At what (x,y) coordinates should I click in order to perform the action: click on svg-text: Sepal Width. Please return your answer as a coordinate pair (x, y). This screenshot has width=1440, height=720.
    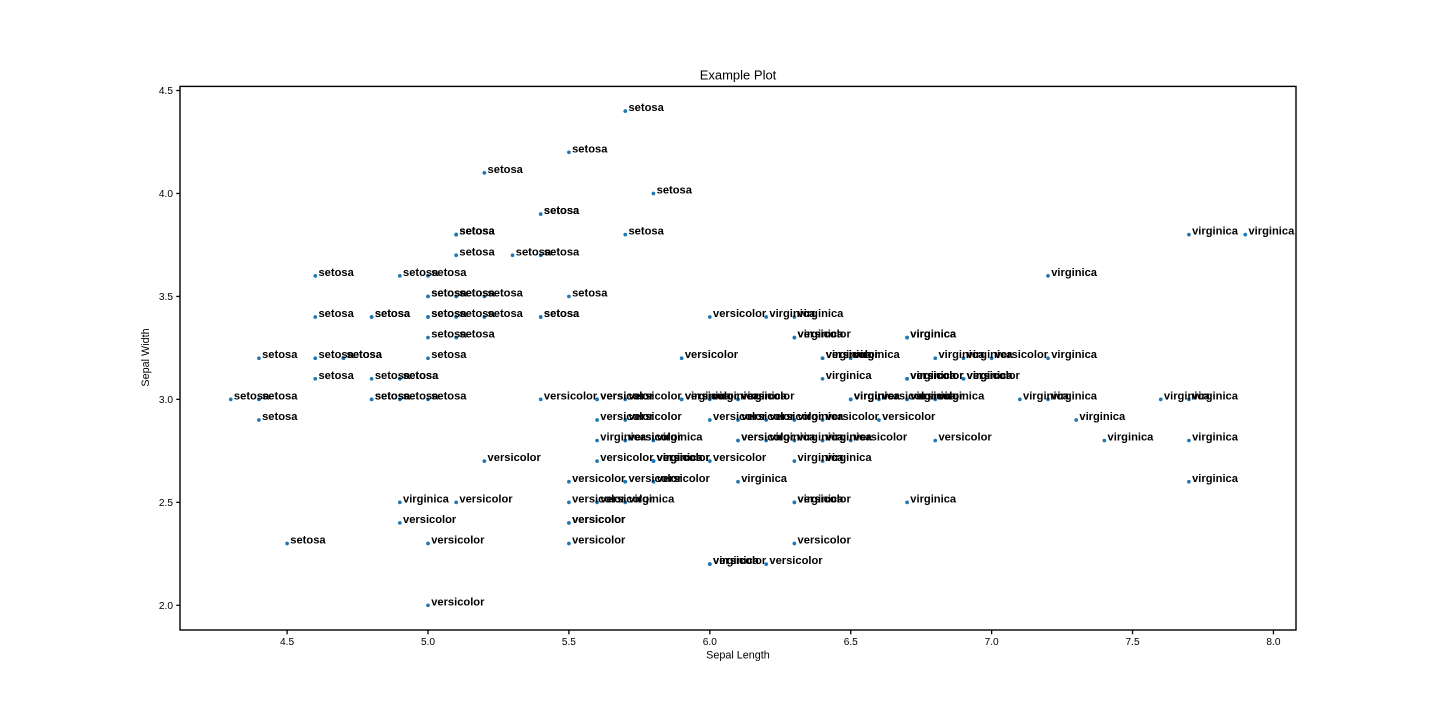
    Looking at the image, I should click on (146, 357).